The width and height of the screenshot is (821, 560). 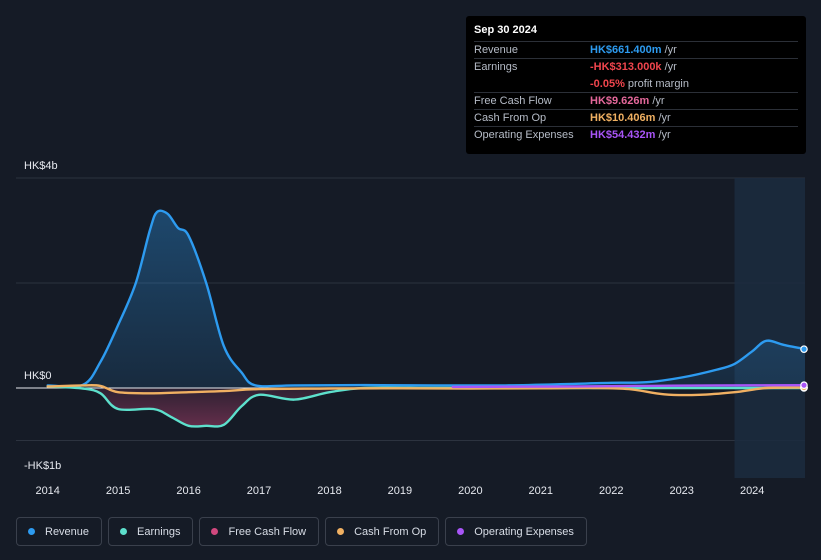 What do you see at coordinates (752, 491) in the screenshot?
I see `x-tick-2024: 2024` at bounding box center [752, 491].